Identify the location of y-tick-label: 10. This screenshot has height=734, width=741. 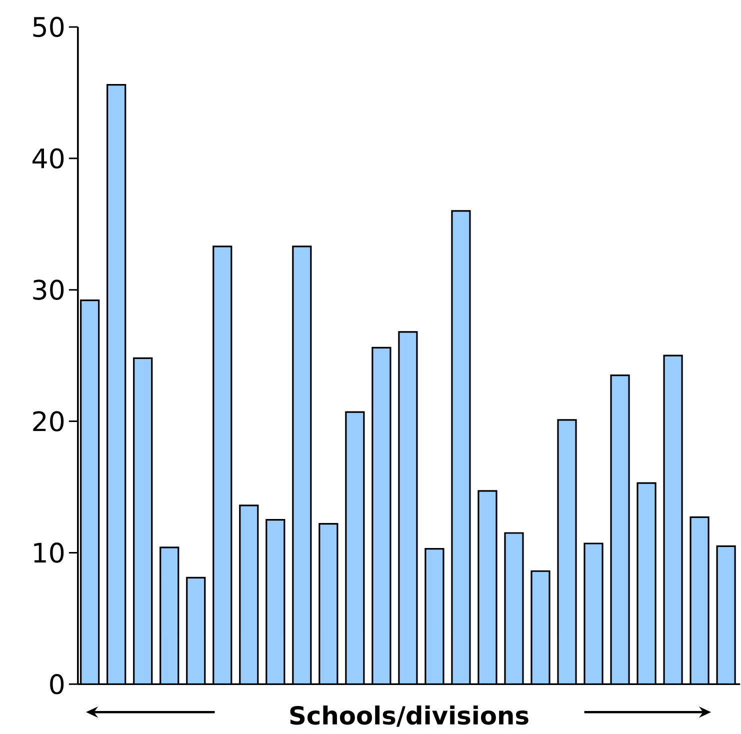
(49, 552).